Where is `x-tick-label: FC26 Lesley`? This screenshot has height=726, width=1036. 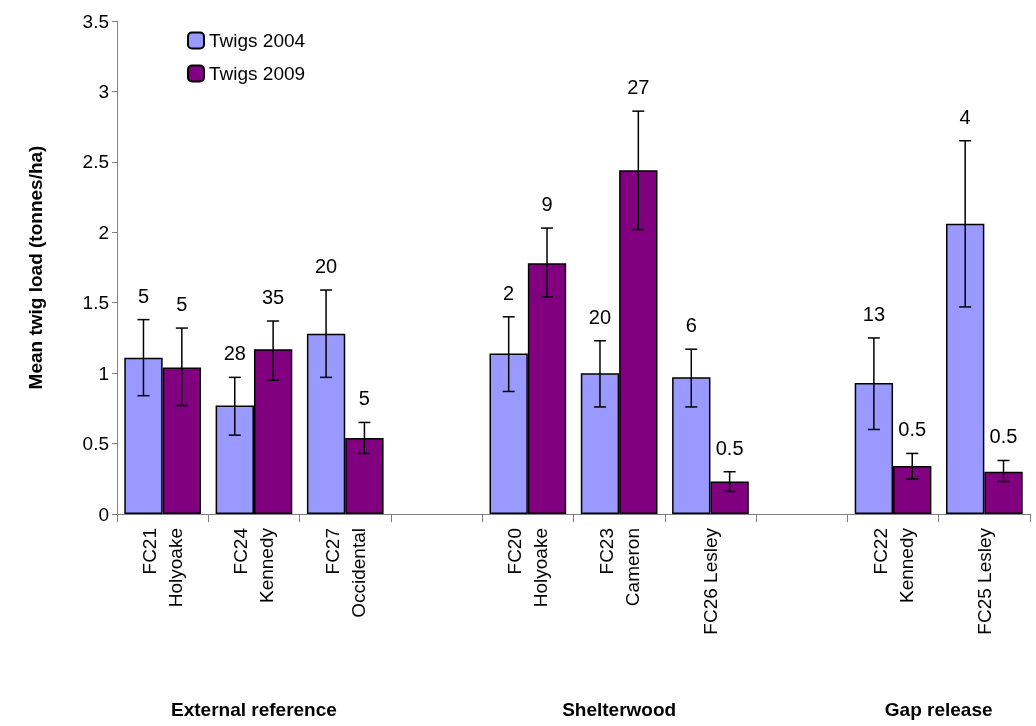 x-tick-label: FC26 Lesley is located at coordinates (710, 581).